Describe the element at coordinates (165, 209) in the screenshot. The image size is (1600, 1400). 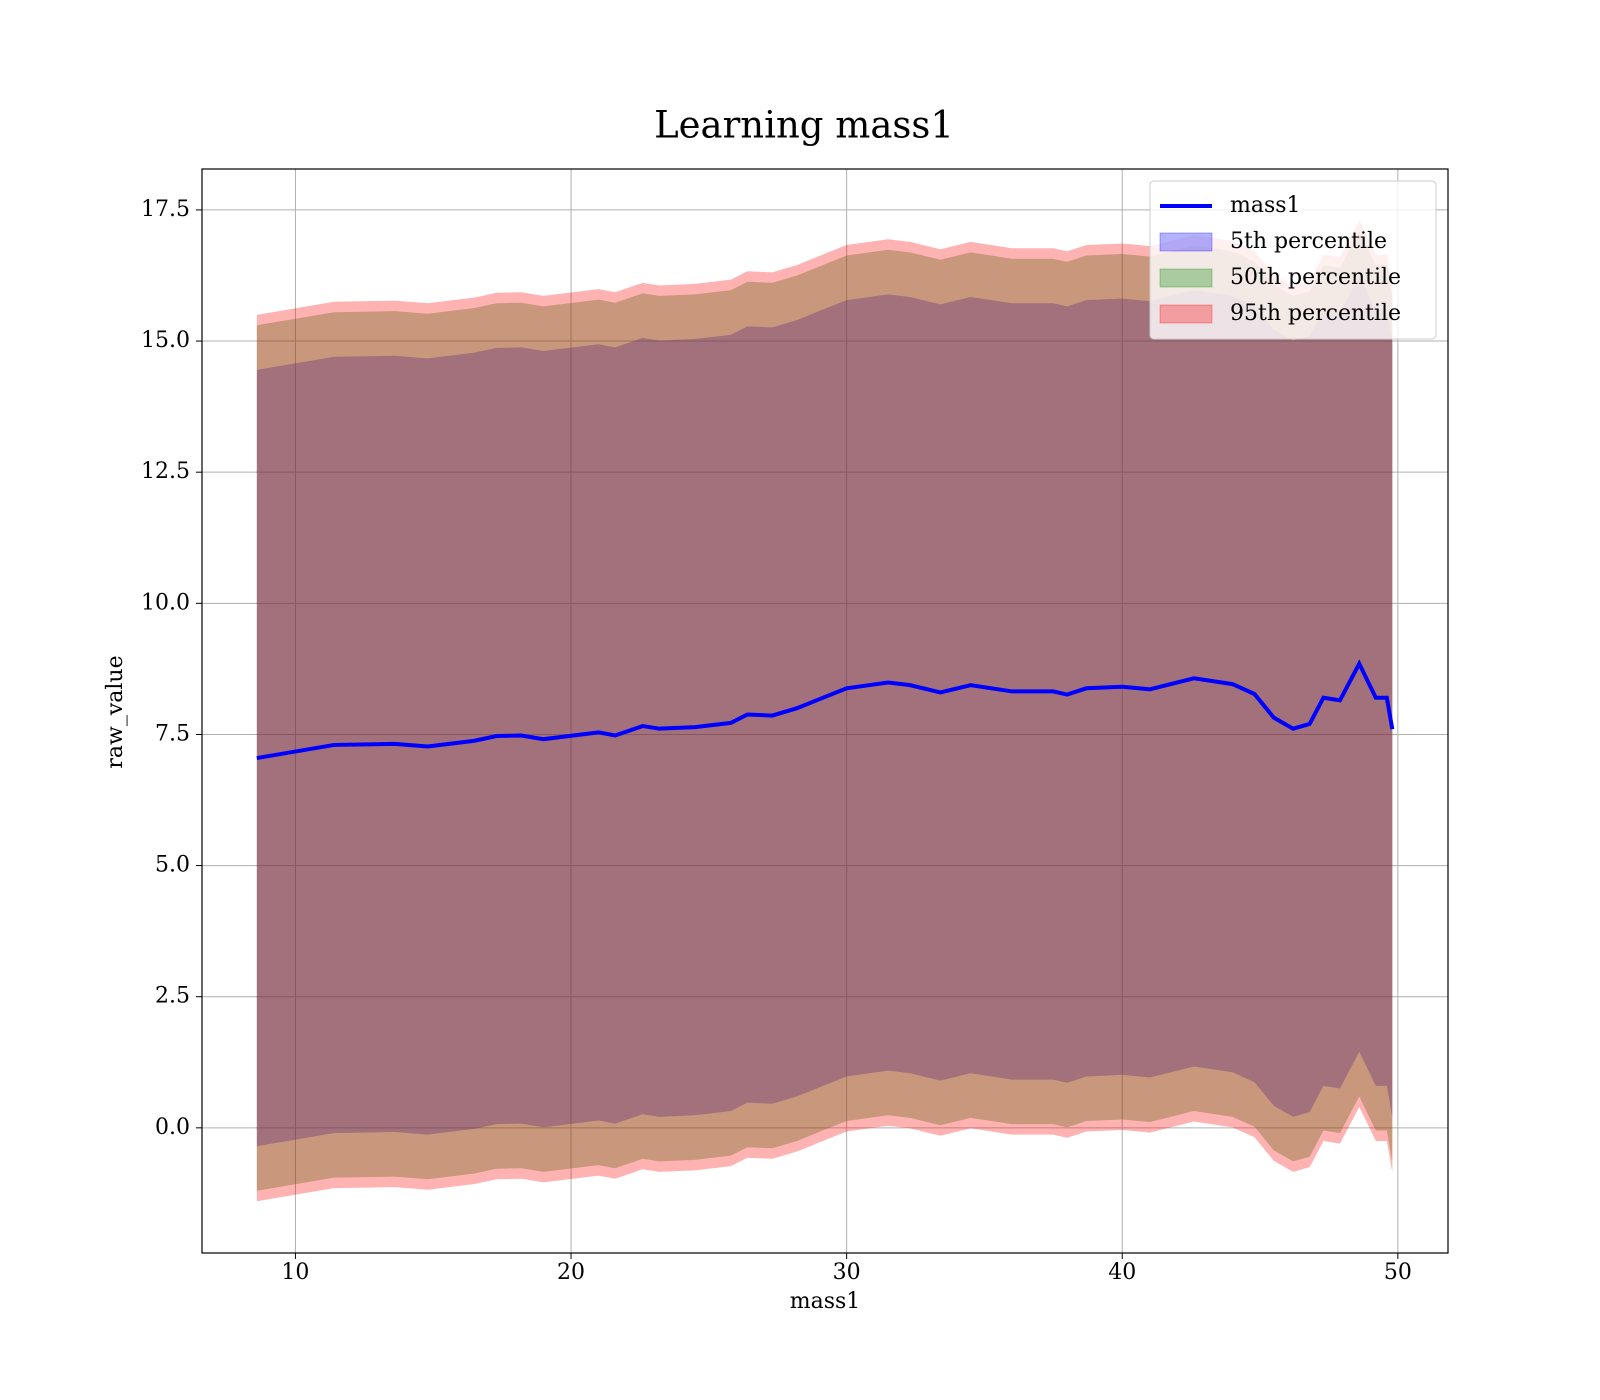
I see `y-tick-label: 17.5` at that location.